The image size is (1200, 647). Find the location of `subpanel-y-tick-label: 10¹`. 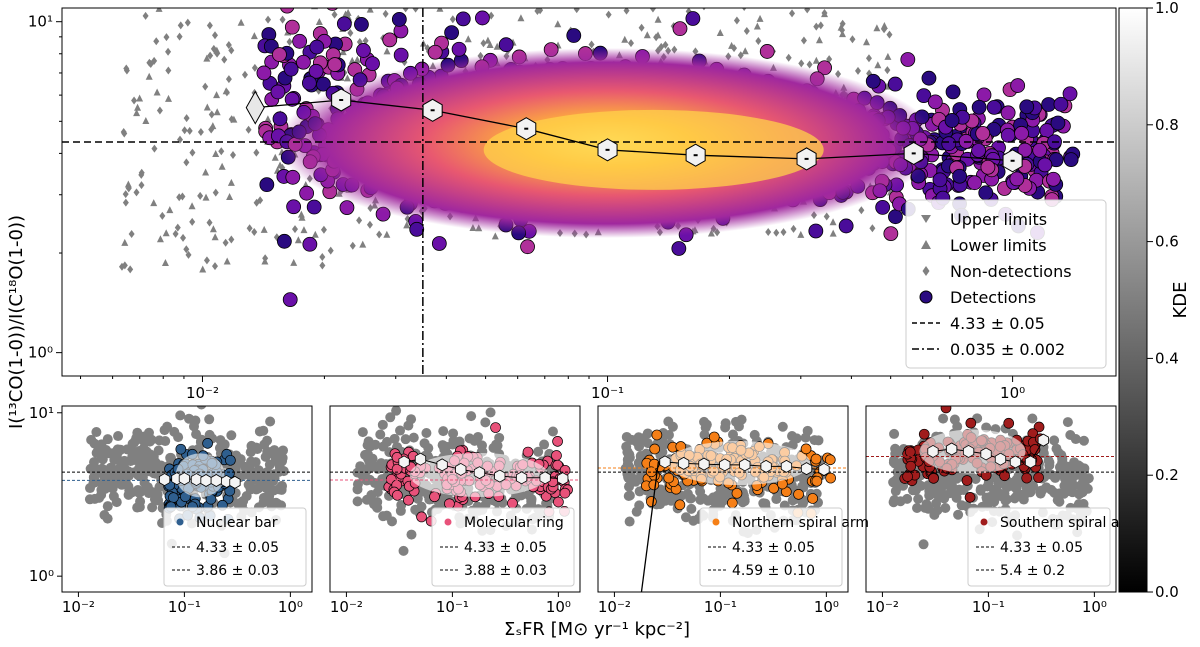

subpanel-y-tick-label: 10¹ is located at coordinates (41, 413).